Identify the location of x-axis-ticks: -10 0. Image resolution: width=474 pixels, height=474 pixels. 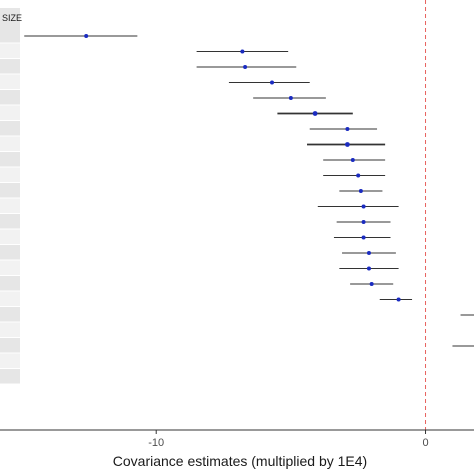
(288, 439).